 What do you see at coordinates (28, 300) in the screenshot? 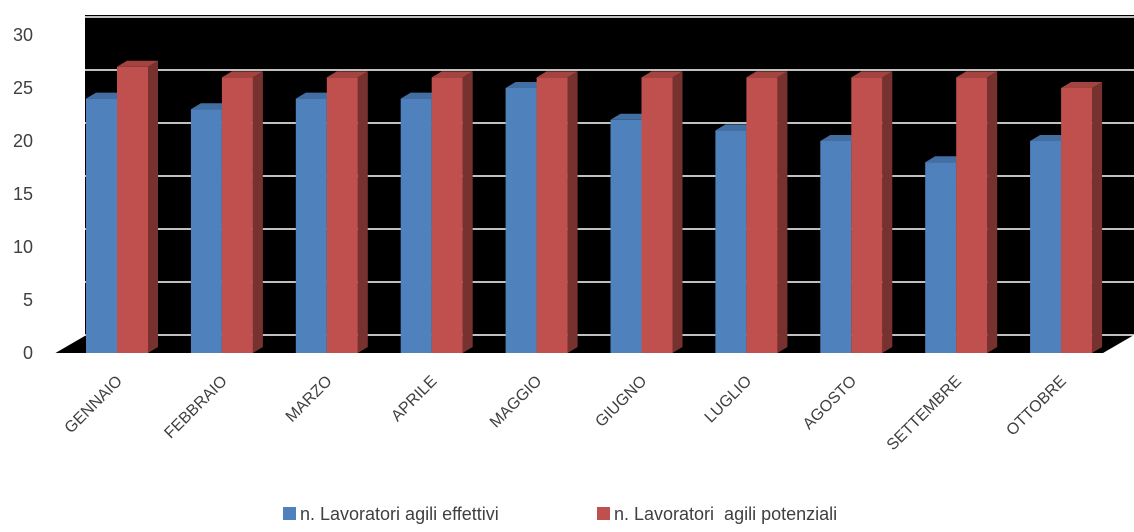
I see `y-tick-label: 5` at bounding box center [28, 300].